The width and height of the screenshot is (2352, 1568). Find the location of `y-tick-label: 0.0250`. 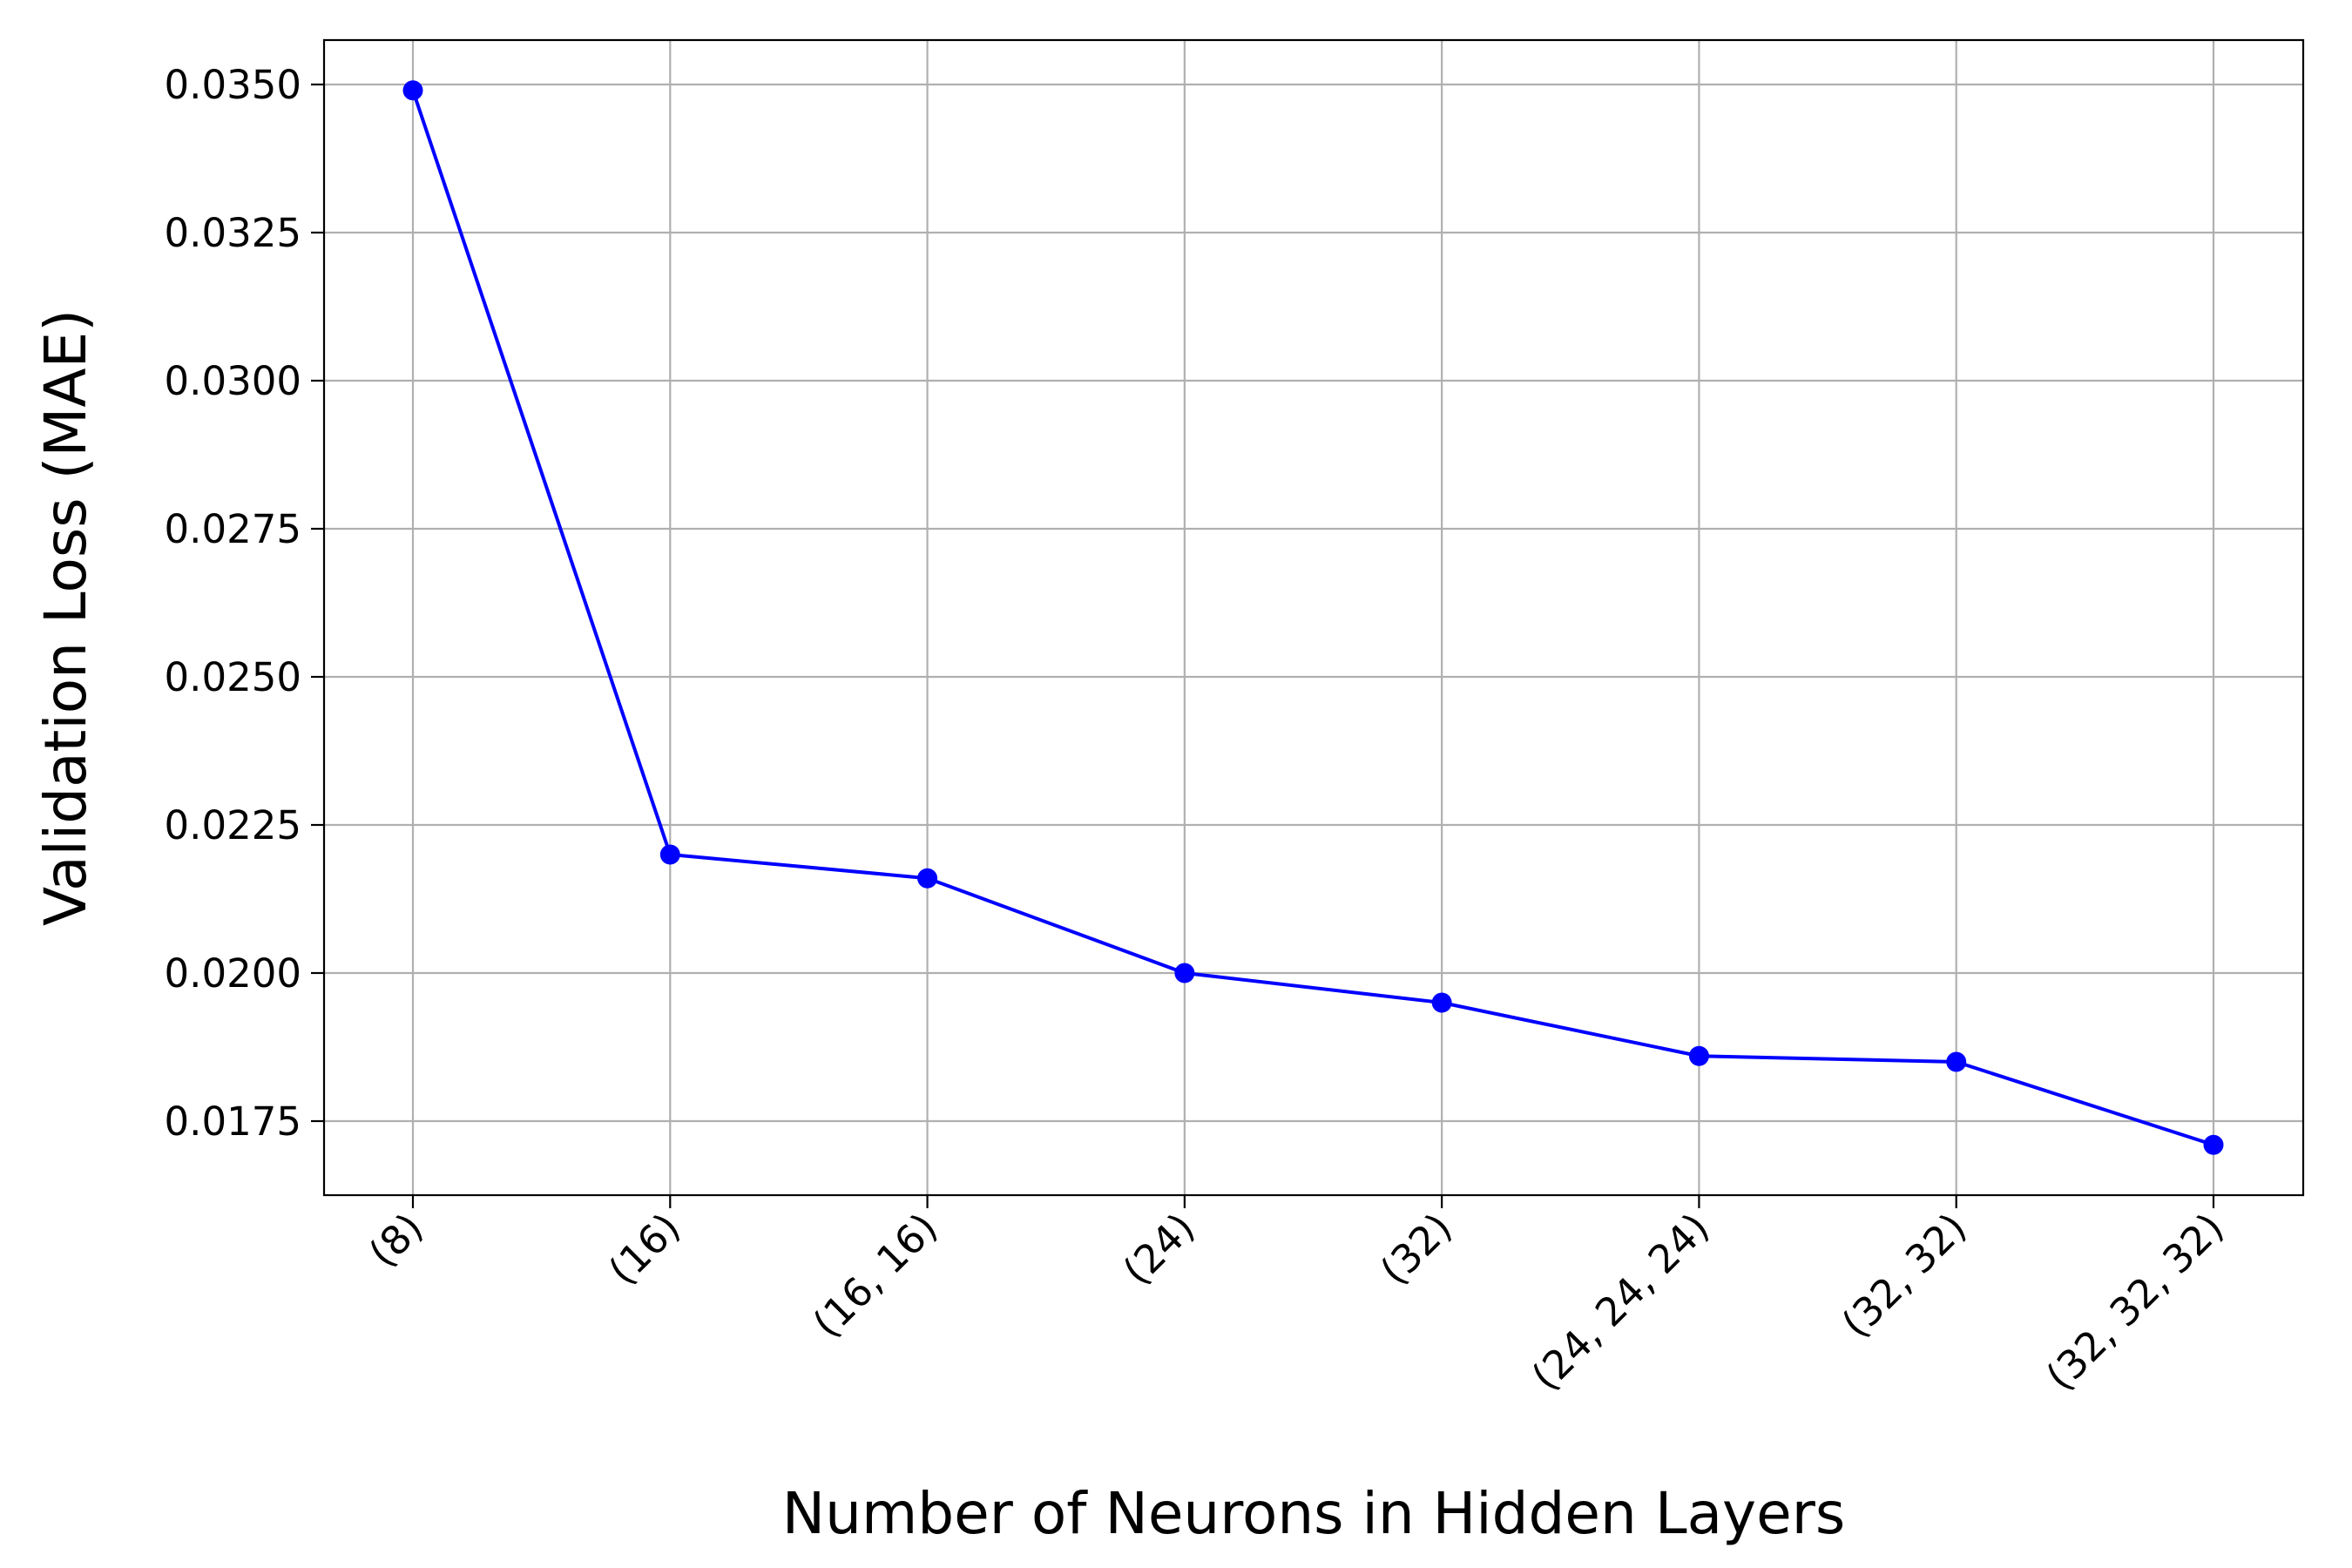

y-tick-label: 0.0250 is located at coordinates (233, 677).